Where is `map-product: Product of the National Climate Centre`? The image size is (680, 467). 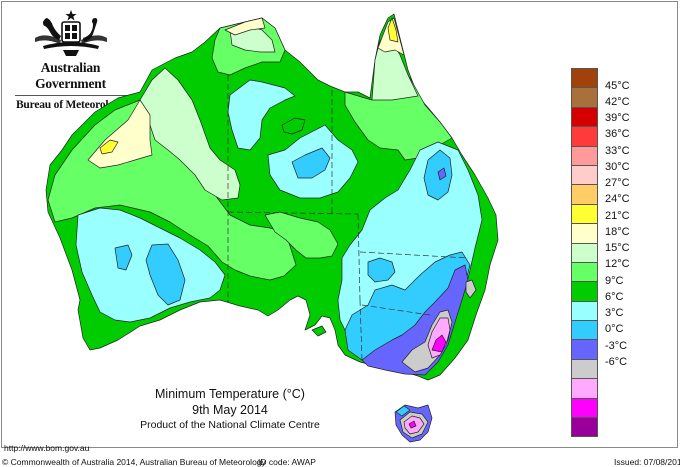 map-product: Product of the National Climate Centre is located at coordinates (230, 425).